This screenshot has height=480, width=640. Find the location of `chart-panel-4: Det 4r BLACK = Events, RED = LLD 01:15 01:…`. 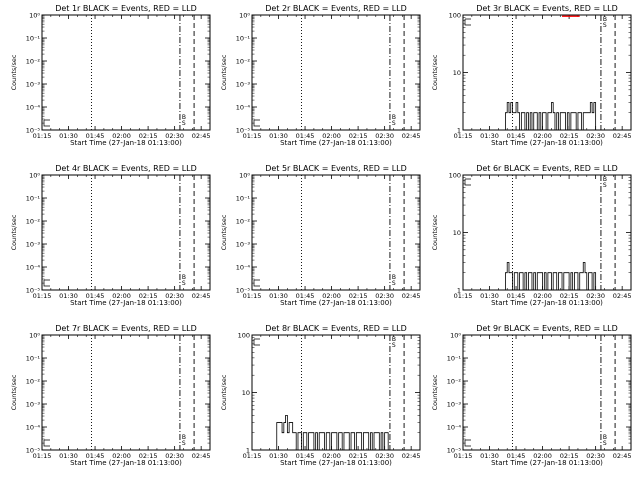

chart-panel-4: Det 4r BLACK = Events, RED = LLD 01:15 01:… is located at coordinates (110, 235).